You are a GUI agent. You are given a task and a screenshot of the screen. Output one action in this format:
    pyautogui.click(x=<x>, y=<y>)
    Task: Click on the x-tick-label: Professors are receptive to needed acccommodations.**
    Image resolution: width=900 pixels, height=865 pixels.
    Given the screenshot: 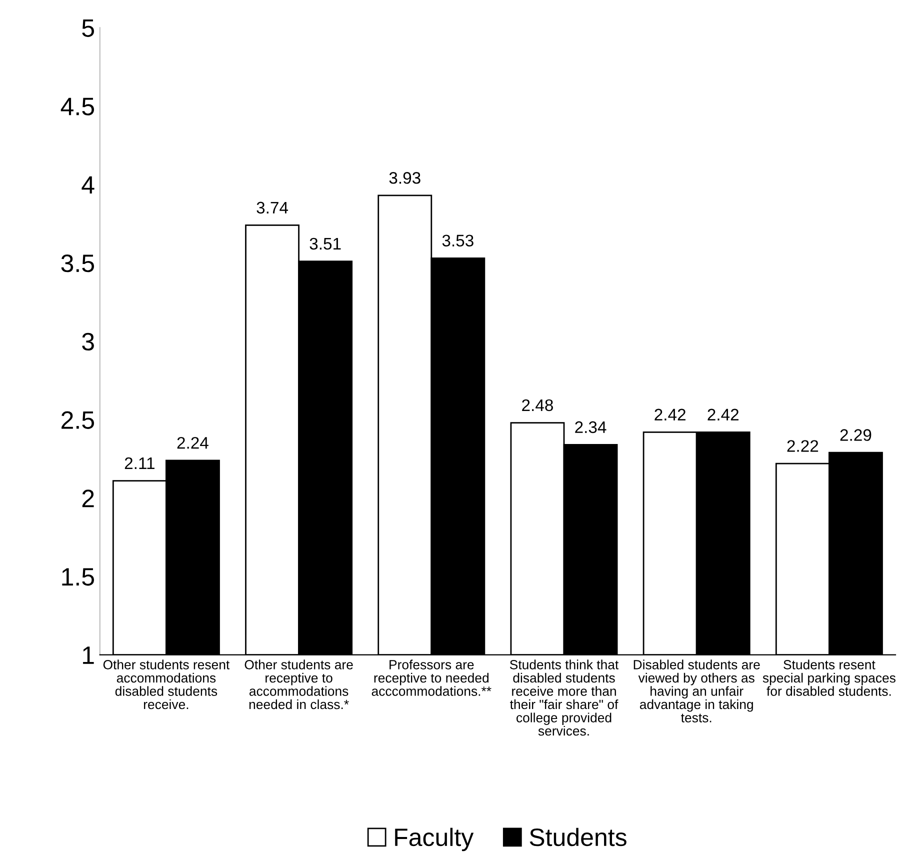 What is the action you would take?
    pyautogui.click(x=432, y=678)
    